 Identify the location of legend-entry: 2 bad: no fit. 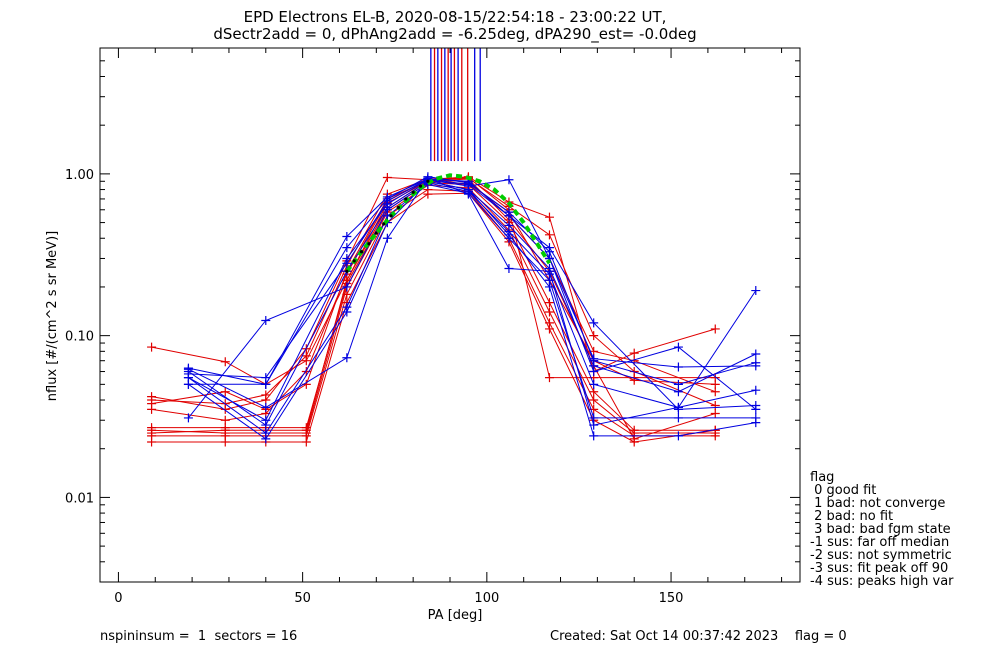
(851, 516).